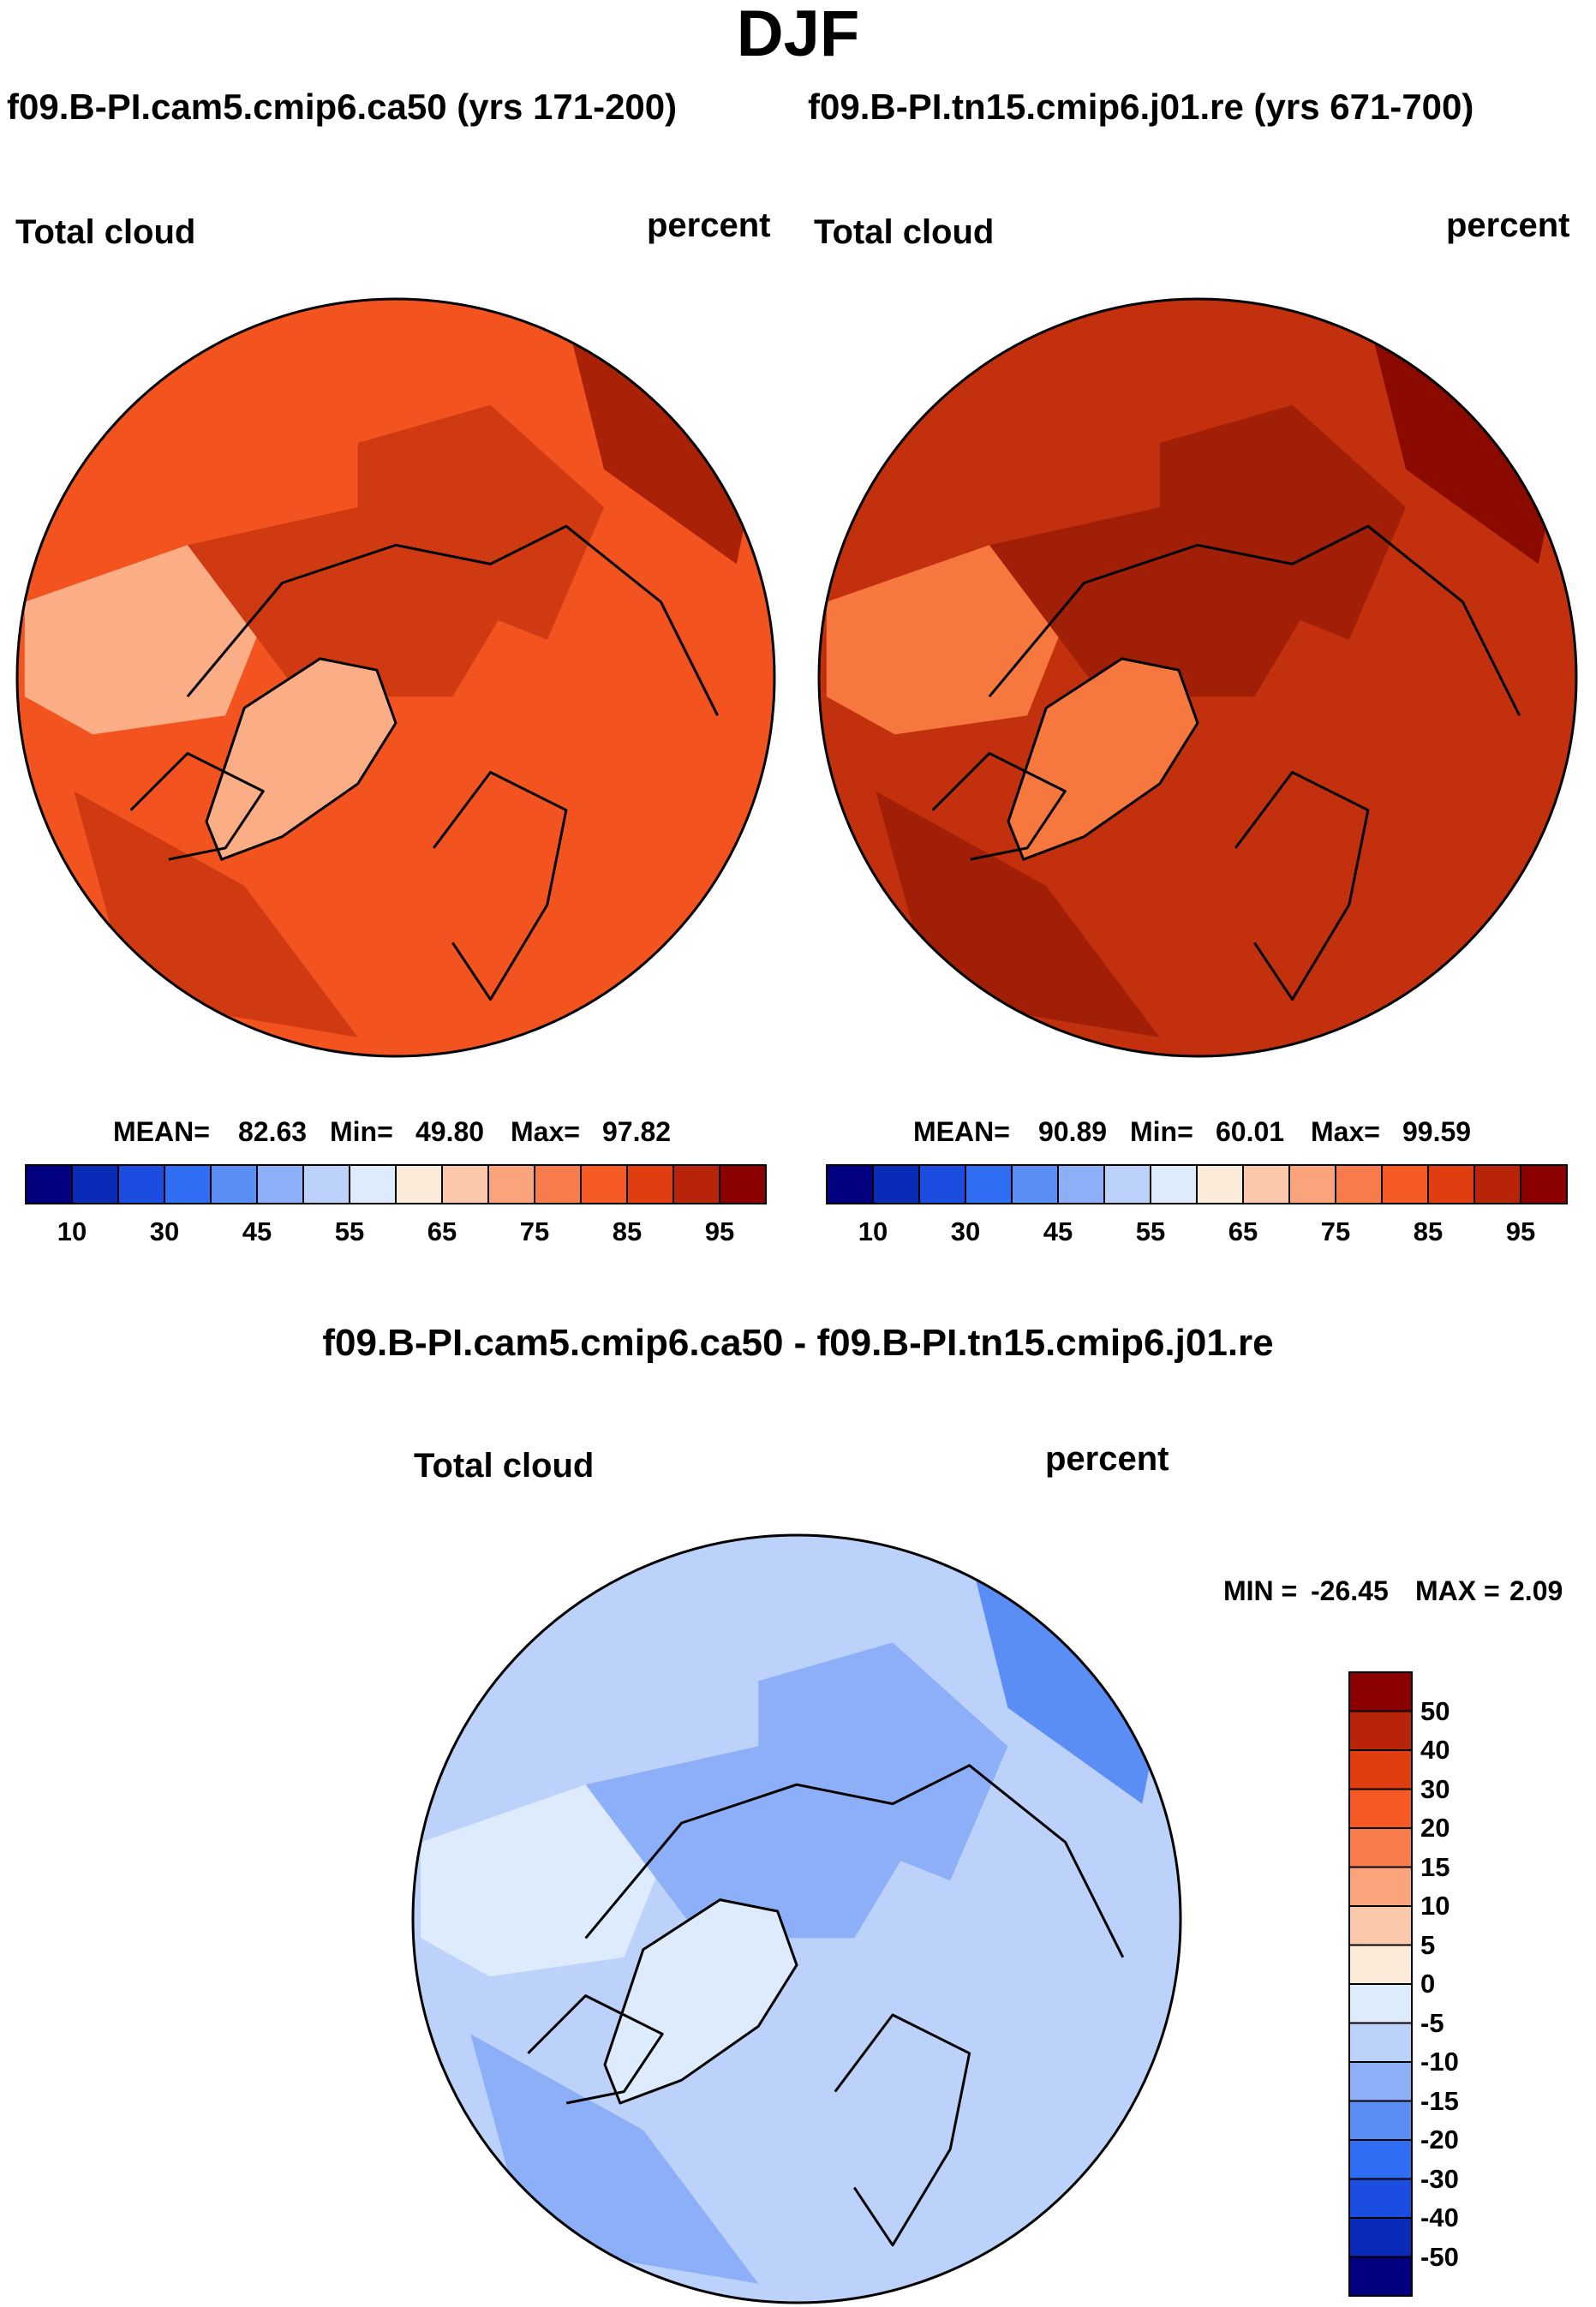 The width and height of the screenshot is (1596, 2307). Describe the element at coordinates (1440, 2178) in the screenshot. I see `panel3-colorbar-tick-label: -30` at that location.